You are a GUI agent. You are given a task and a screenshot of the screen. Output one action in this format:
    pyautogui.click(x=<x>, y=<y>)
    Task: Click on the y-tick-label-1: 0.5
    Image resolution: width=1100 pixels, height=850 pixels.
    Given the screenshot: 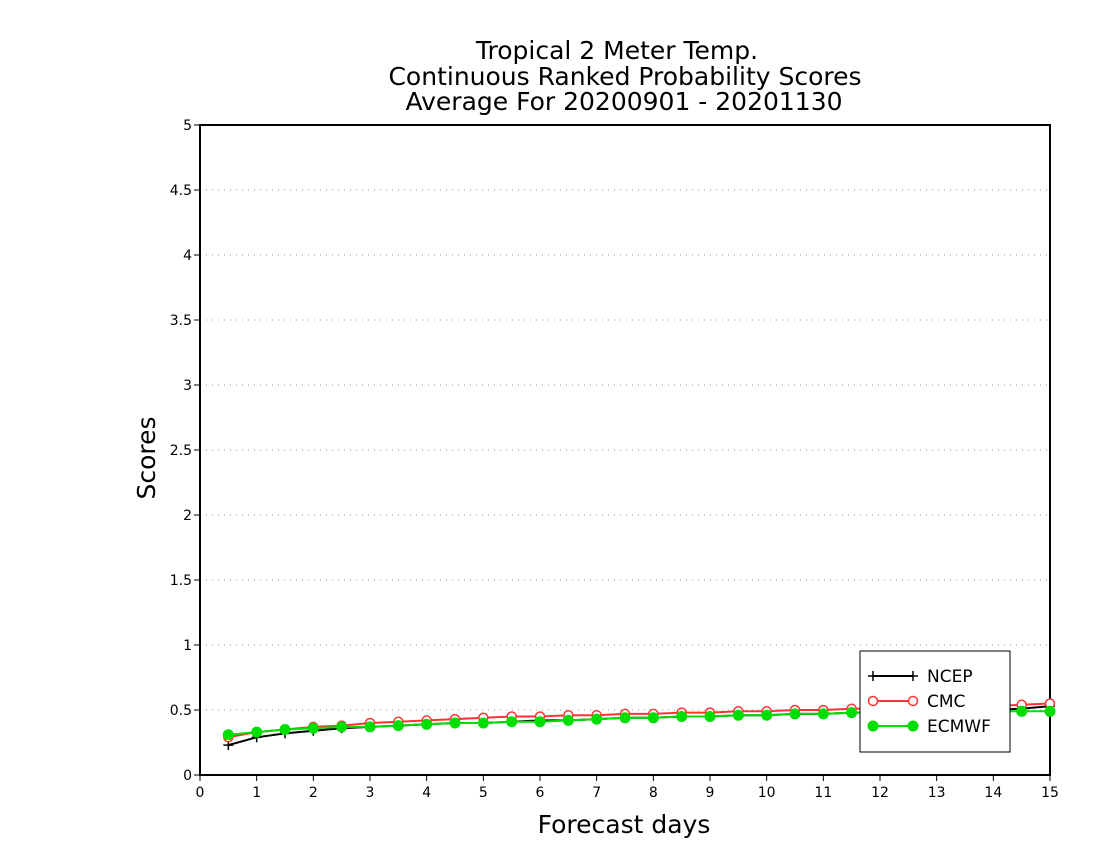 What is the action you would take?
    pyautogui.click(x=181, y=711)
    